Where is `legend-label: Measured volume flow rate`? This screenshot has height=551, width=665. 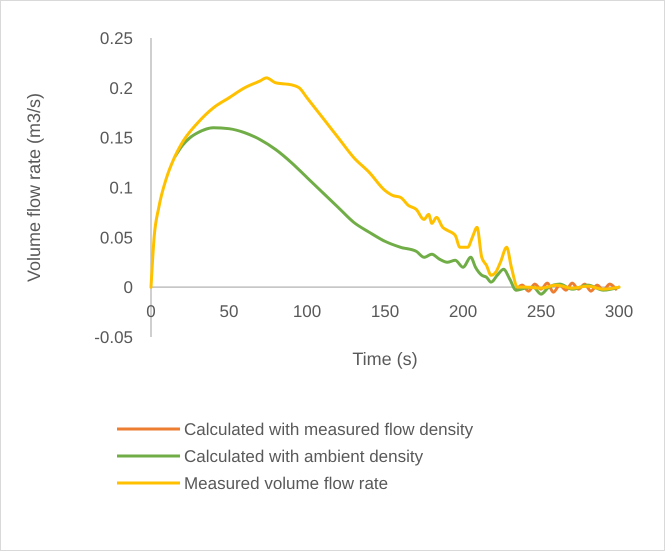 legend-label: Measured volume flow rate is located at coordinates (286, 483).